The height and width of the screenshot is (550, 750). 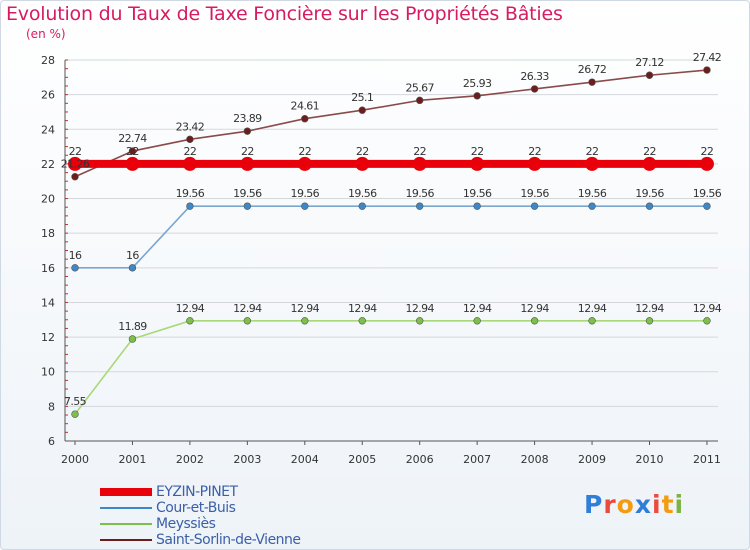 I want to click on y-tick-label: 10, so click(x=48, y=372).